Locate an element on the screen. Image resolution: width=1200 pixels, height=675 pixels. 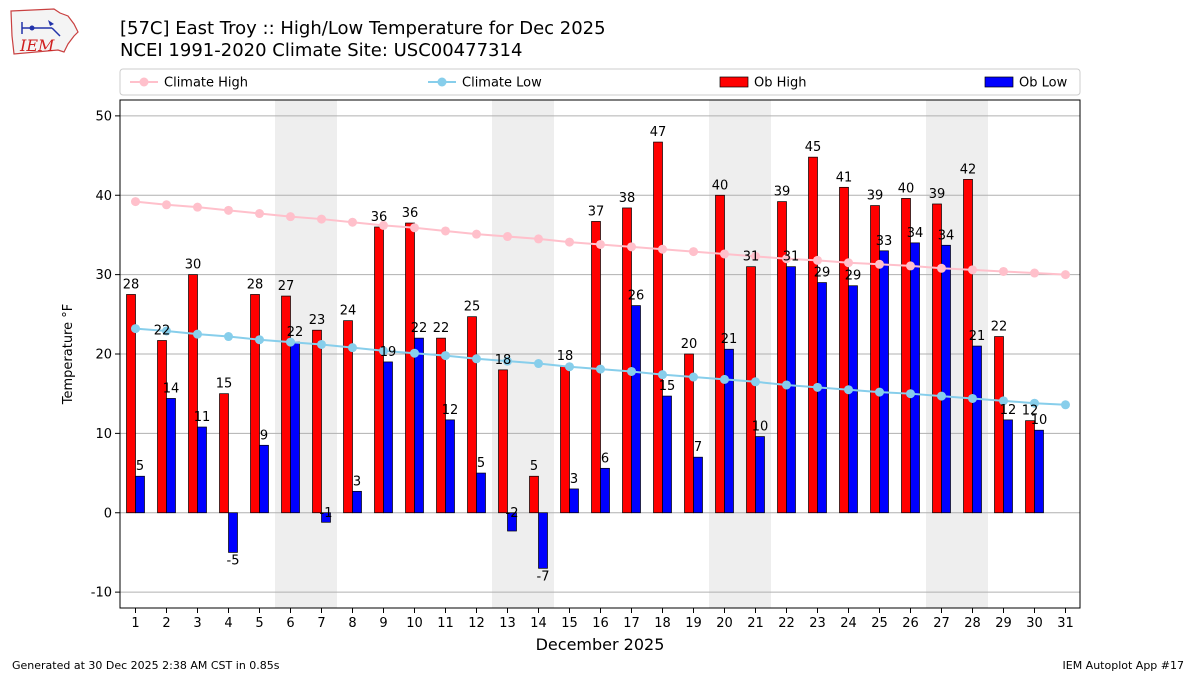
ob-low-label: -5 is located at coordinates (233, 560).